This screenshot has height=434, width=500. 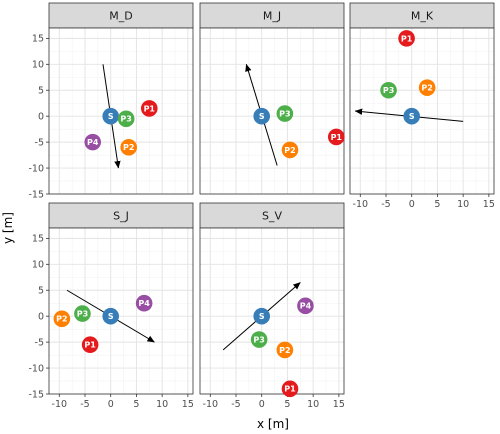 I want to click on panel-S_V: S_V -10 -5 0 5 10 15 S P1 P2 P3 P4, so click(x=272, y=306).